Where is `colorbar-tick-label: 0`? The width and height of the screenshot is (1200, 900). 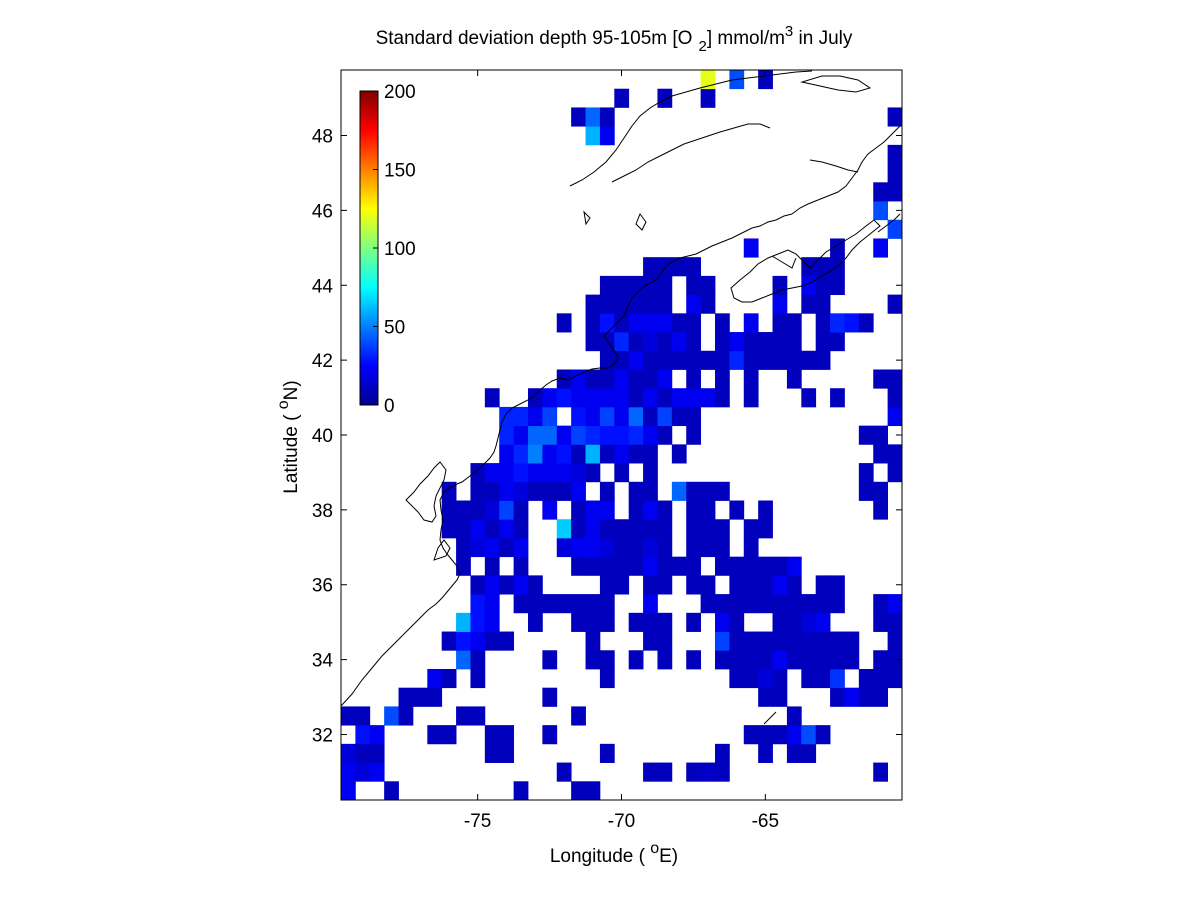
colorbar-tick-label: 0 is located at coordinates (389, 406).